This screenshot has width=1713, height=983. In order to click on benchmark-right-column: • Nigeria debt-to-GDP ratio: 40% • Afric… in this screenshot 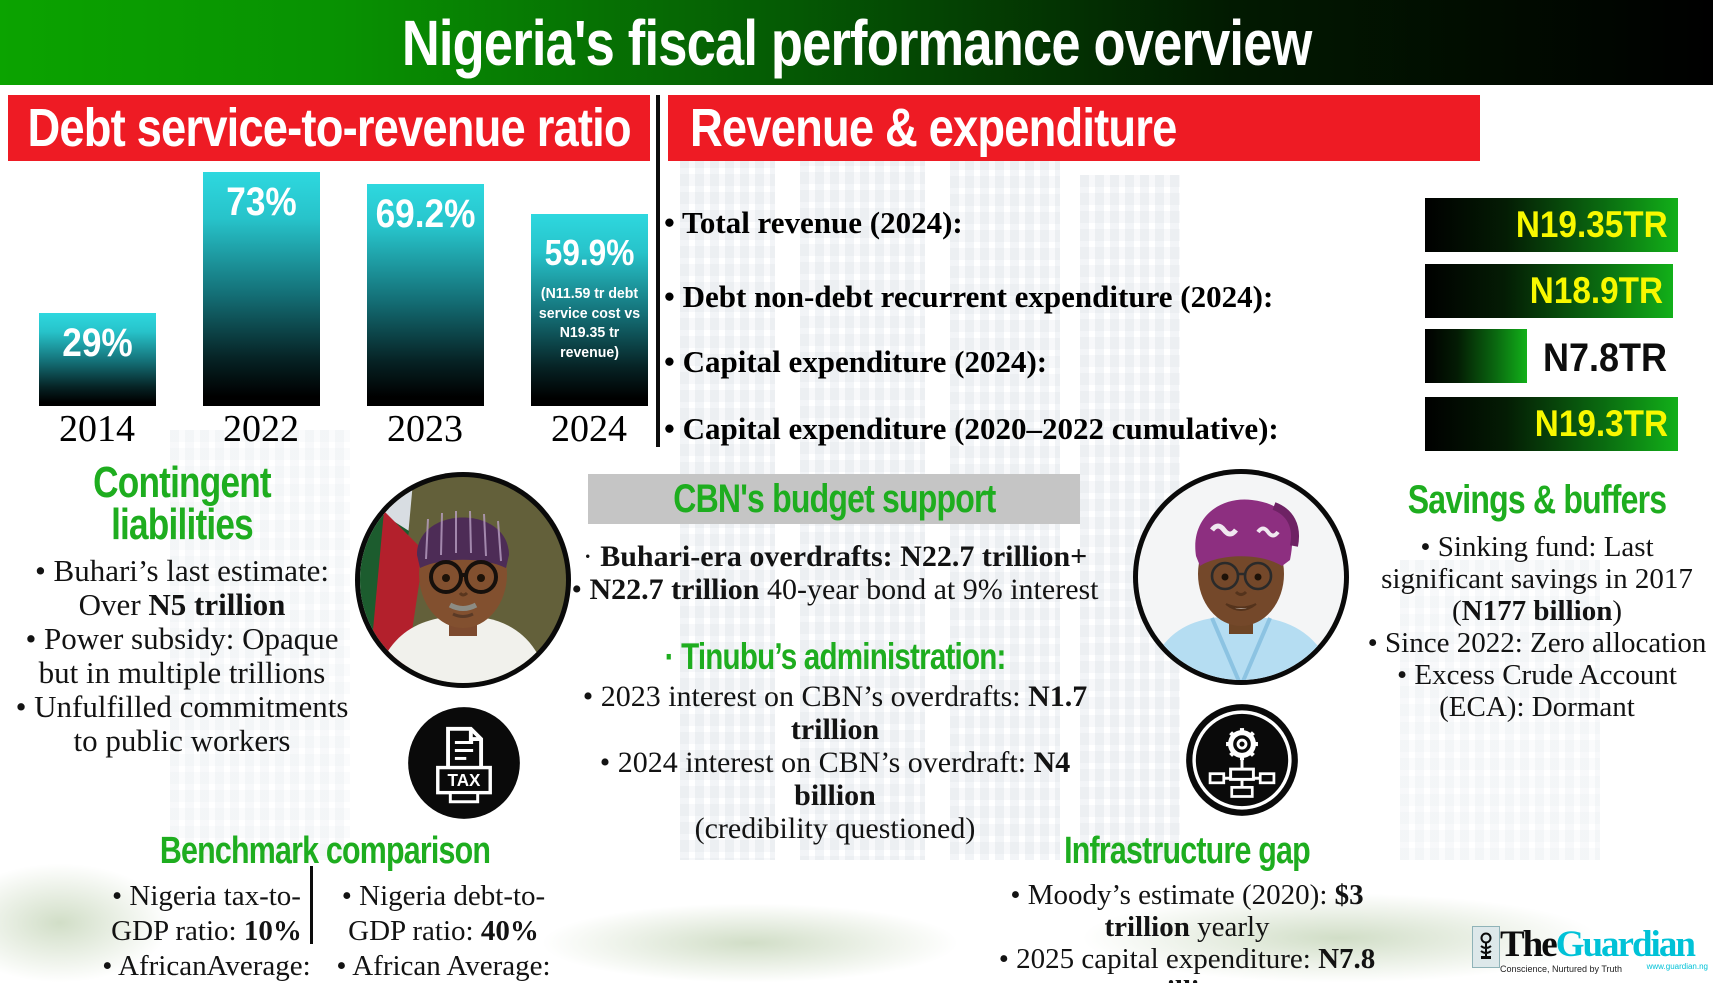, I will do `click(443, 931)`.